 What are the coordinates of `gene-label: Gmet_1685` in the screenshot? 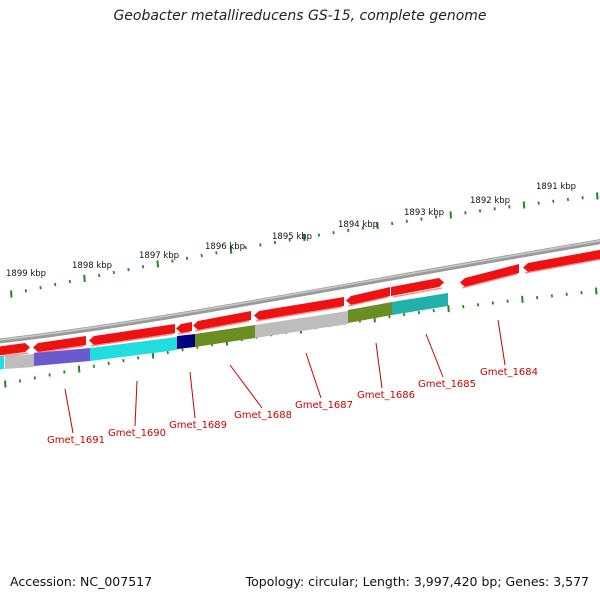 It's located at (447, 384).